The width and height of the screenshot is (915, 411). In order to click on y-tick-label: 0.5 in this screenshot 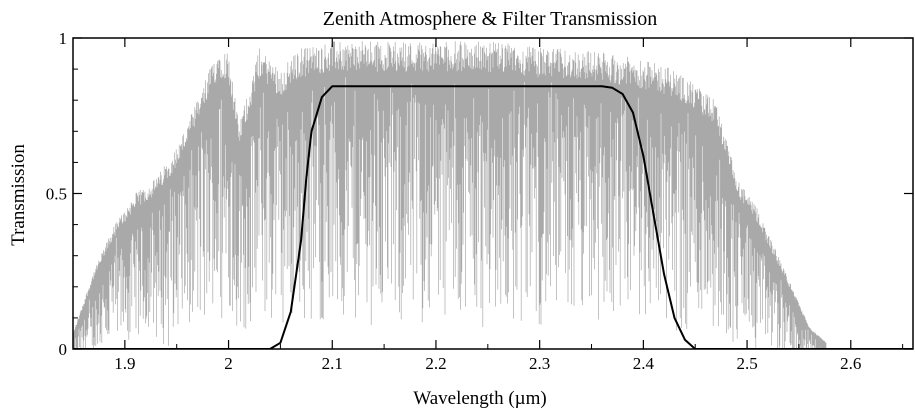, I will do `click(56, 194)`.